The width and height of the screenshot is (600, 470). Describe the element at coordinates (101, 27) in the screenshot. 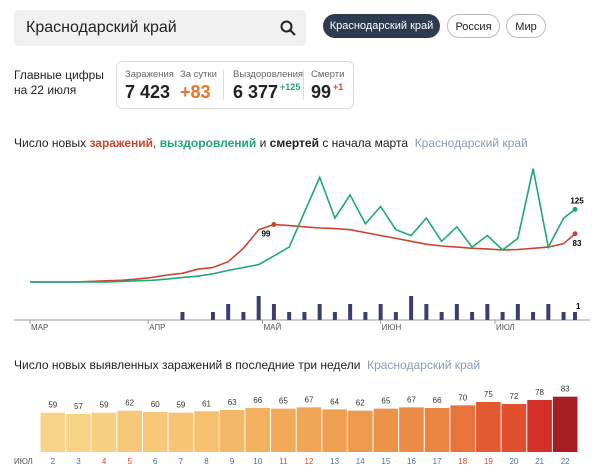

I see `search-text: Краснодарский край` at that location.